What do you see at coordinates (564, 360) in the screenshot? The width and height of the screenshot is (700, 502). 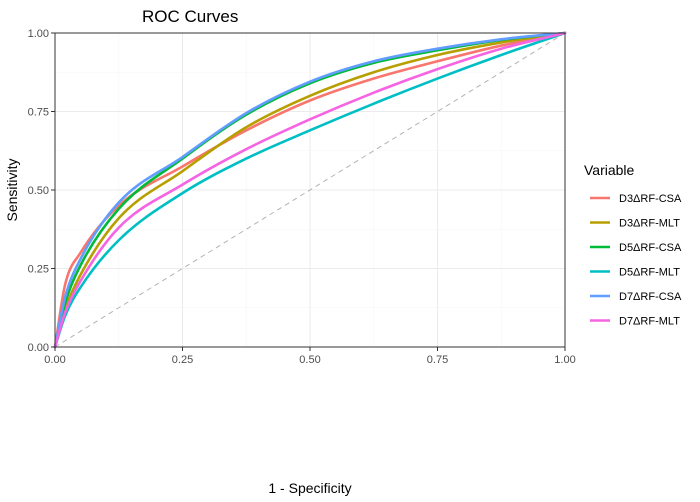 I see `x-tick-label: 1.00` at bounding box center [564, 360].